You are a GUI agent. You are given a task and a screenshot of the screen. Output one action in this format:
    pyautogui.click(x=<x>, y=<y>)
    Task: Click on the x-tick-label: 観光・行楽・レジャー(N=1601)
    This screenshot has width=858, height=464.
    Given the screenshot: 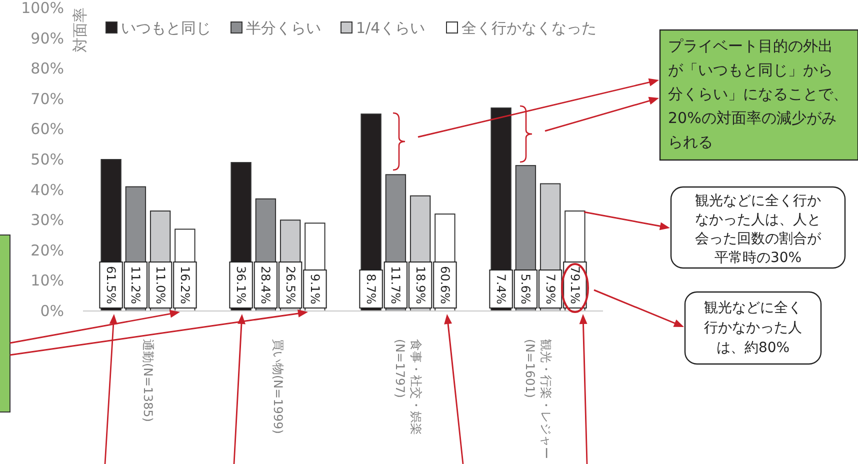 What is the action you would take?
    pyautogui.click(x=538, y=399)
    